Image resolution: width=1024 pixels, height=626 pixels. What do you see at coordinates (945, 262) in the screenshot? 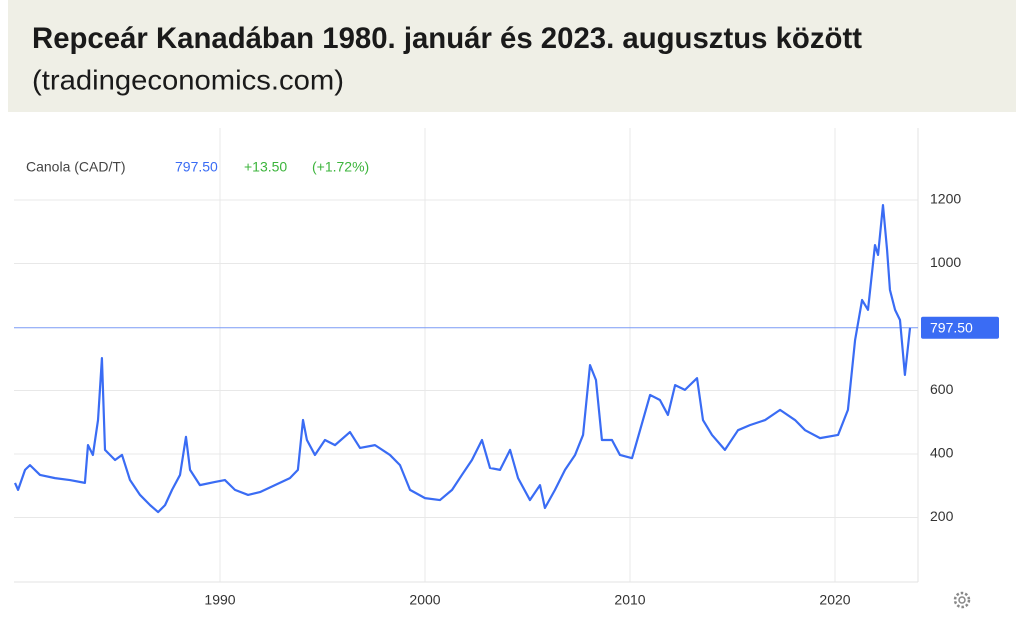
I see `y-tick-label: 1000` at bounding box center [945, 262].